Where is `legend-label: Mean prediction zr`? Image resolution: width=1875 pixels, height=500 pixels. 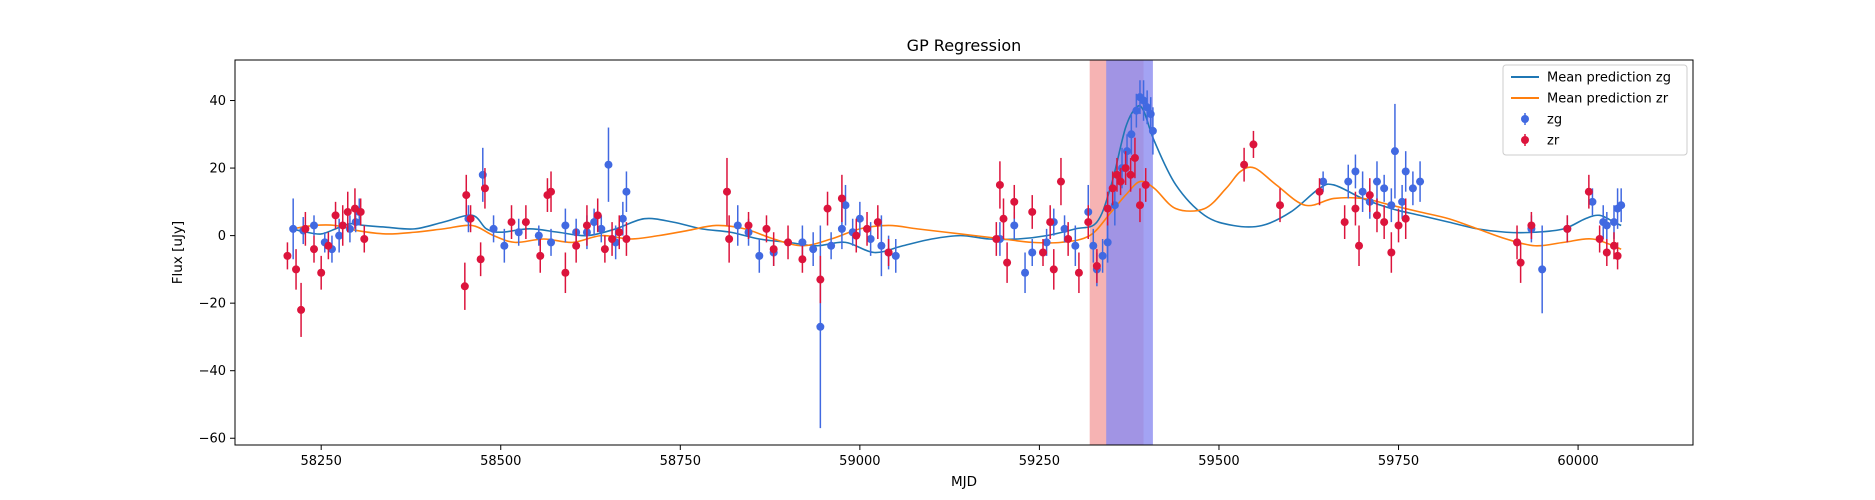
legend-label: Mean prediction zr is located at coordinates (1608, 99).